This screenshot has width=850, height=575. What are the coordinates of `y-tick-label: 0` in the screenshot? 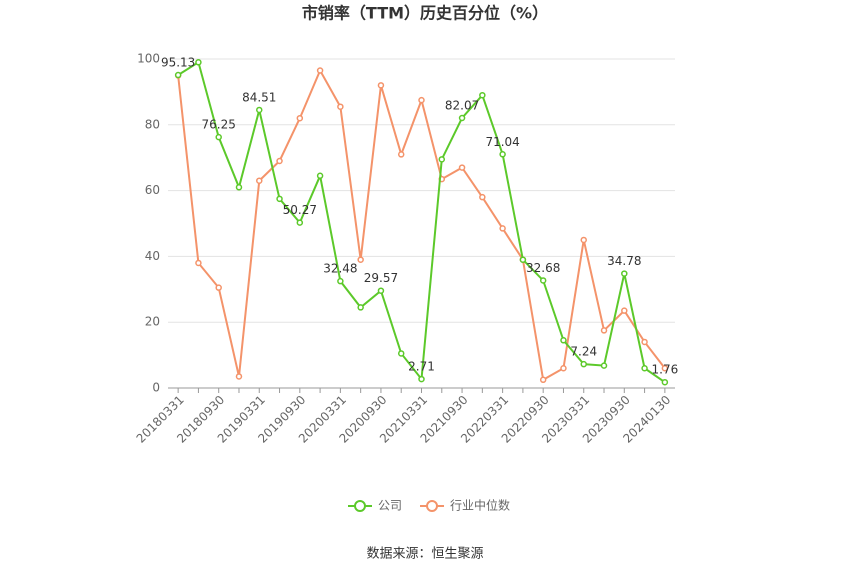 It's located at (156, 388).